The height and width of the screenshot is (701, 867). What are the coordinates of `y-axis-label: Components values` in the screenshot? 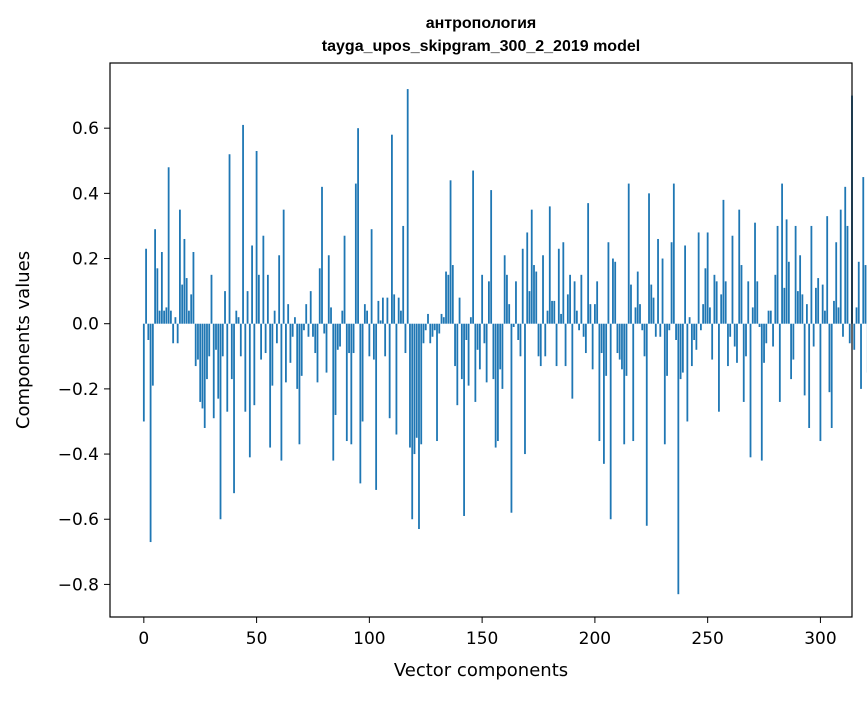 It's located at (23, 340).